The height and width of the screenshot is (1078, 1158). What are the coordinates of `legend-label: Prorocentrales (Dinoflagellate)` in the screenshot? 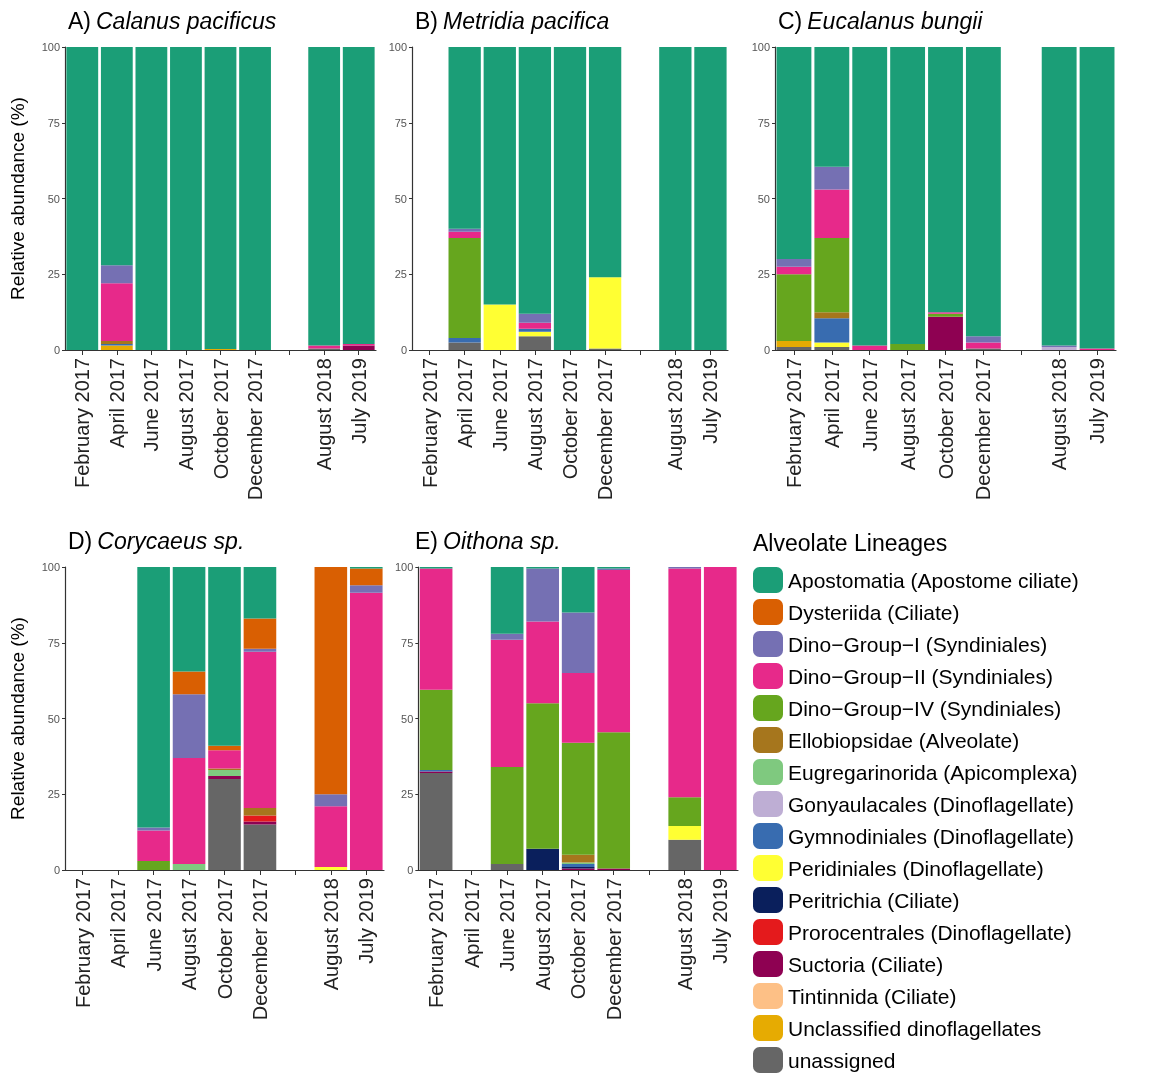 It's located at (930, 932).